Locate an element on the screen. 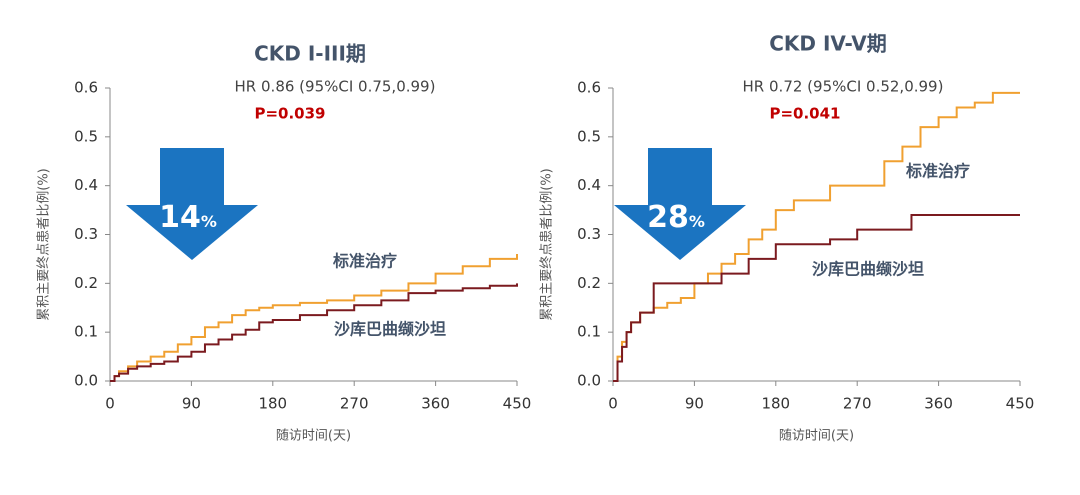 This screenshot has height=495, width=1080. p-value: P=0.041 is located at coordinates (804, 114).